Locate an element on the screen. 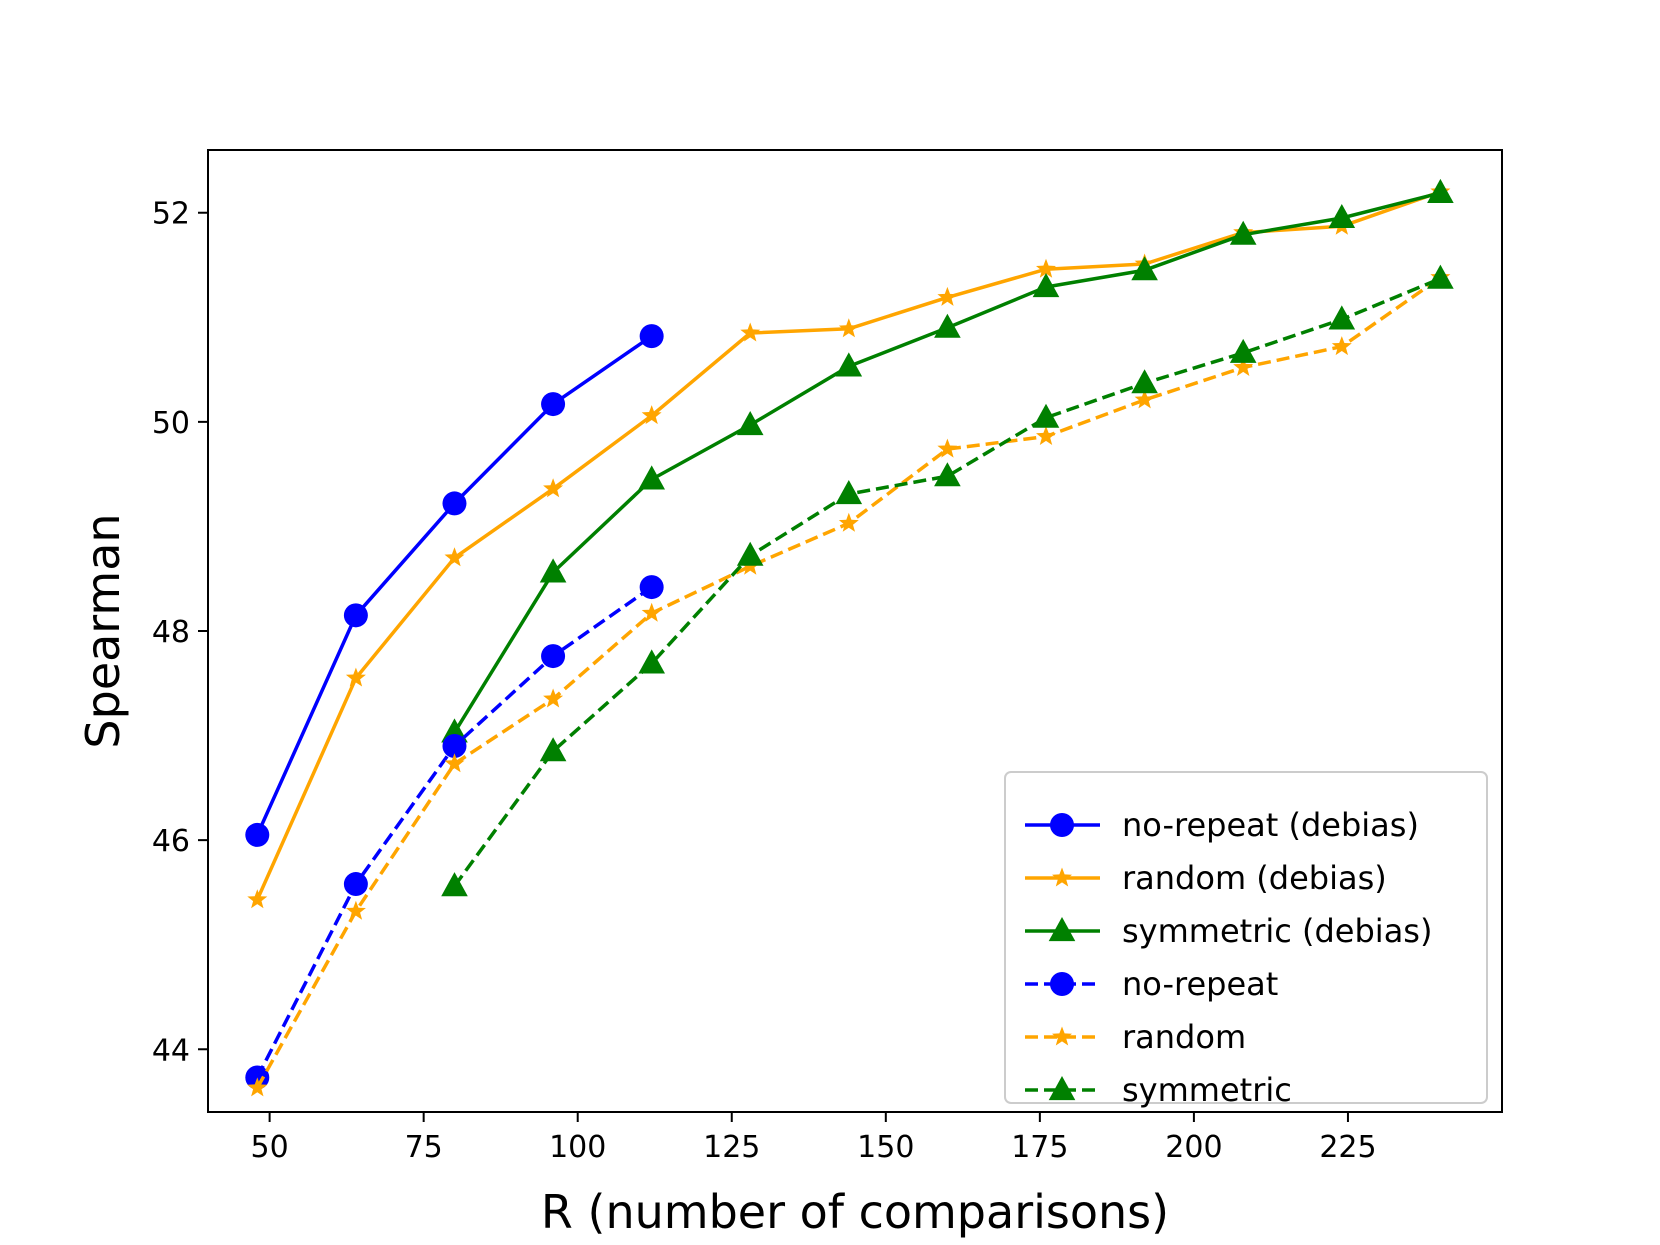  legend-label: no-repeat (debias) is located at coordinates (1270, 825).